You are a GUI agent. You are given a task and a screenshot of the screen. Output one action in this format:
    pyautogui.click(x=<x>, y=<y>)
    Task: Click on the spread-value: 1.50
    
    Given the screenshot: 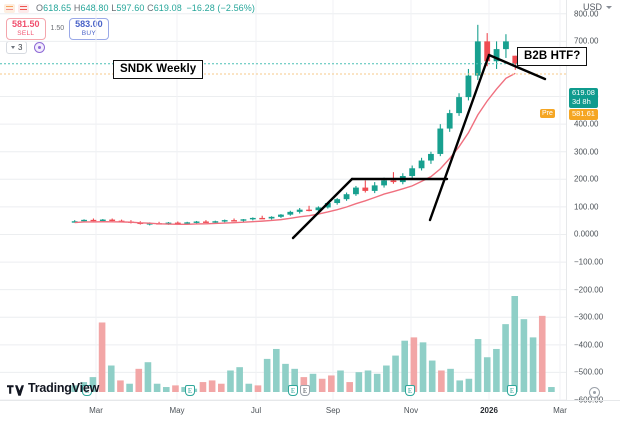 What is the action you would take?
    pyautogui.click(x=57, y=29)
    